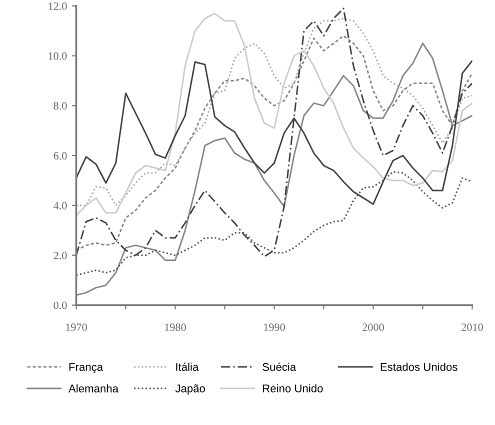  Describe the element at coordinates (86, 368) in the screenshot. I see `legend-label: França` at that location.